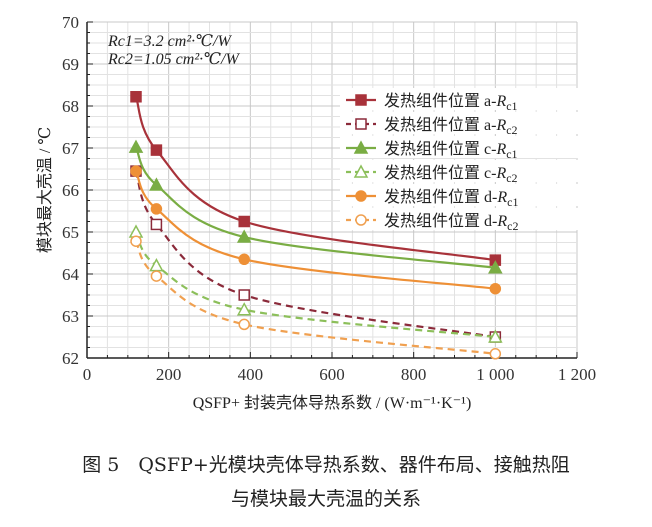 The width and height of the screenshot is (652, 527). I want to click on legend-label: 发热组件位置 d-Rc1, so click(451, 198).